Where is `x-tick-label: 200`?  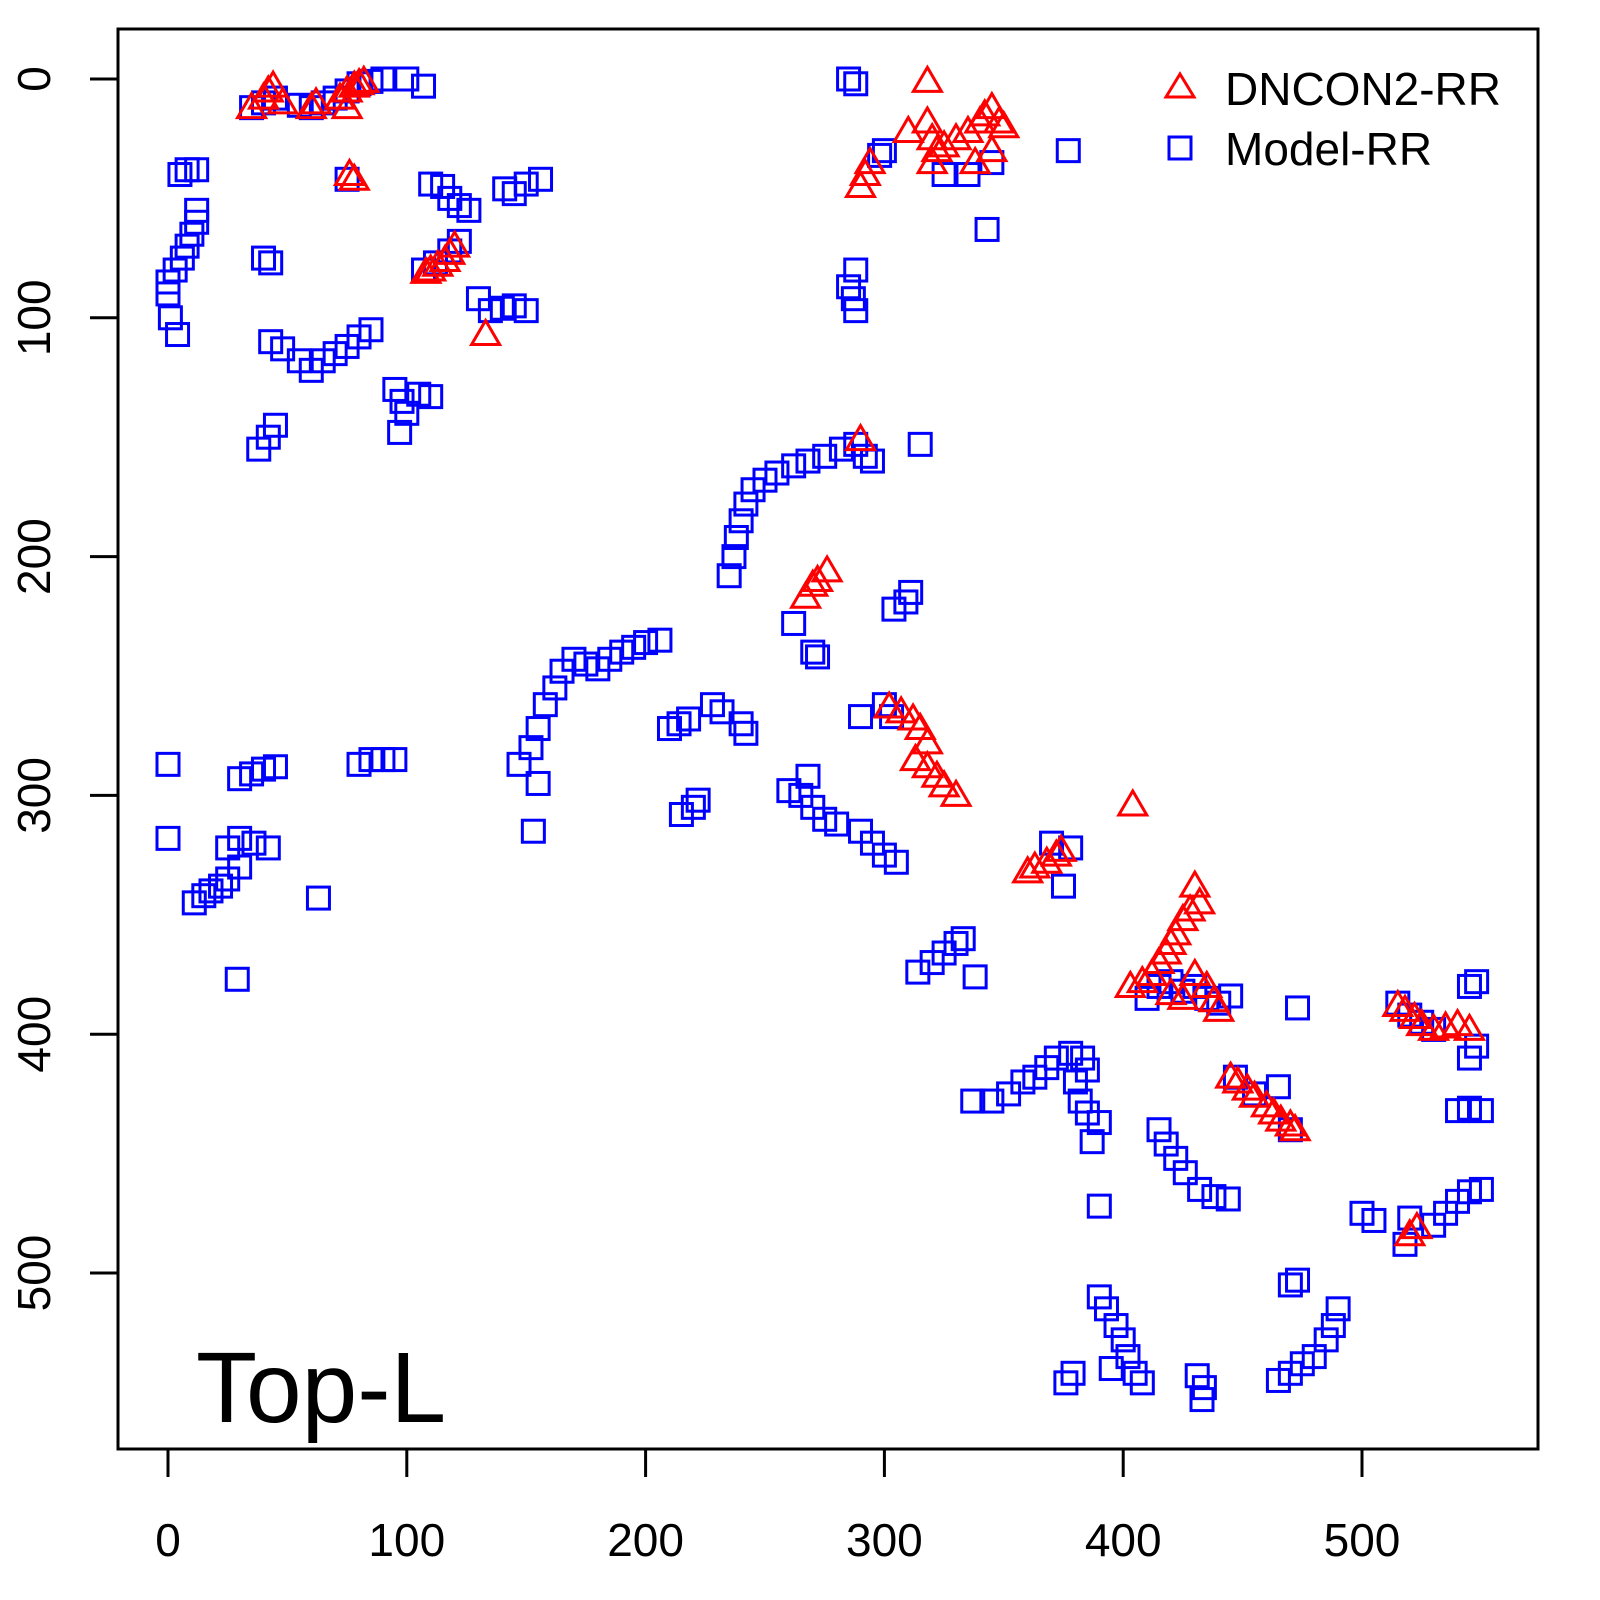 x-tick-label: 200 is located at coordinates (645, 1540).